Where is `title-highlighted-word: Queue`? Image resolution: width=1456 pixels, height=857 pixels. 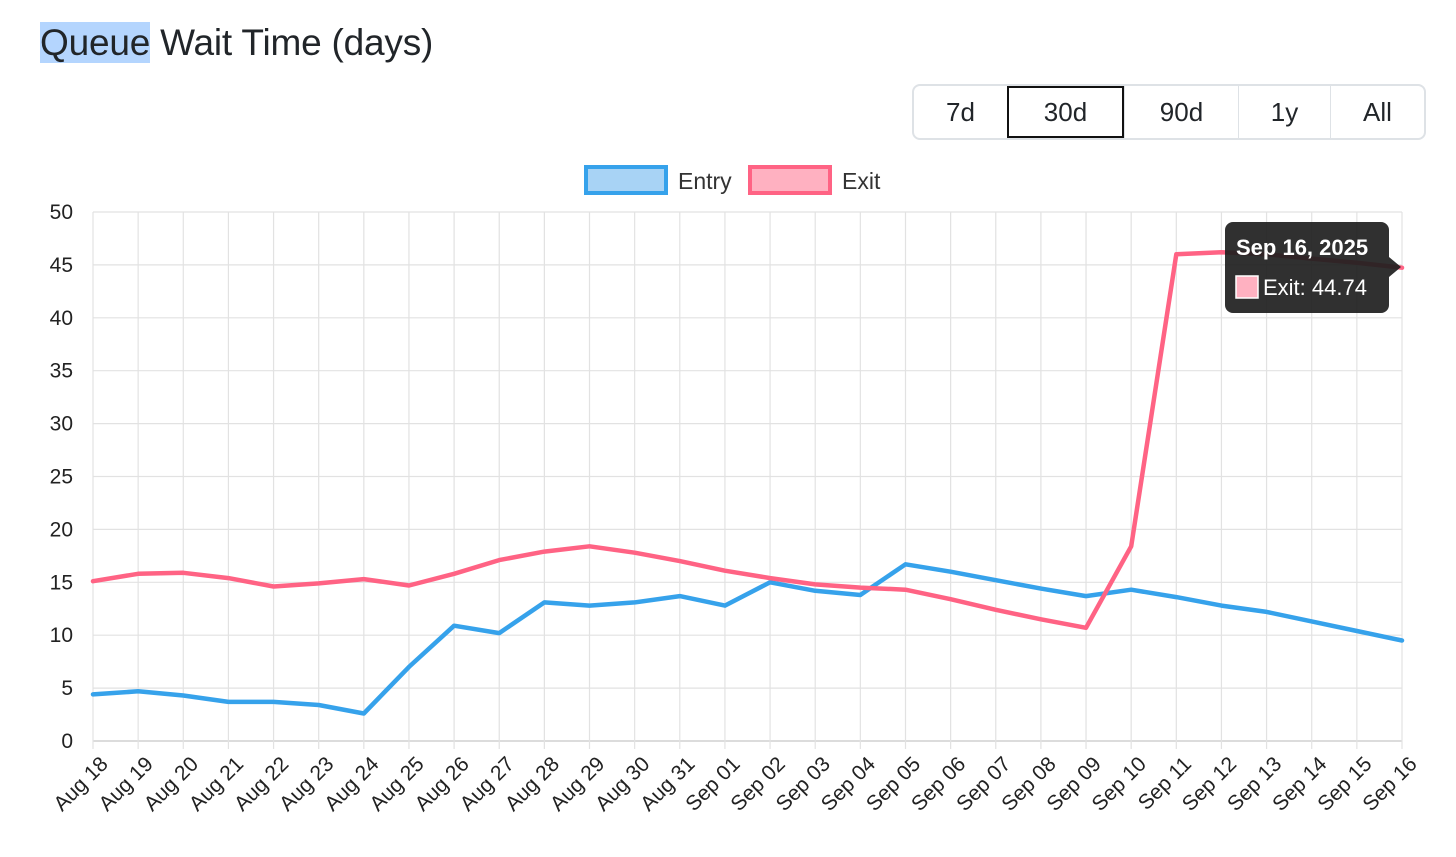
title-highlighted-word: Queue is located at coordinates (95, 42).